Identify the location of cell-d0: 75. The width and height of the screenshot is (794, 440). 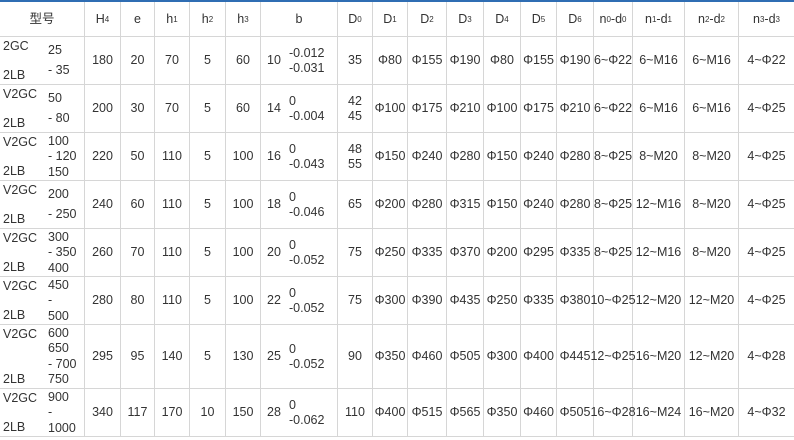
(355, 301).